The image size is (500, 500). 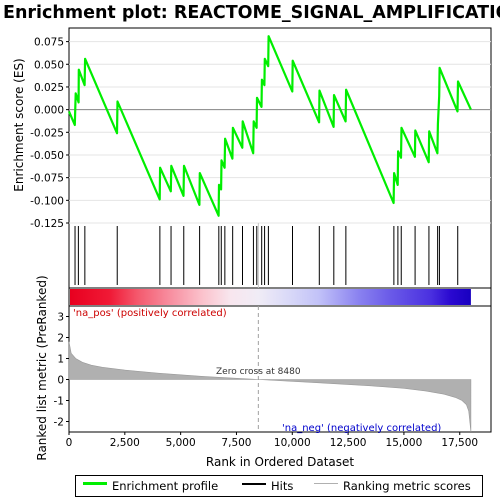 I want to click on es-y-tick-label: -0.125, so click(x=47, y=224).